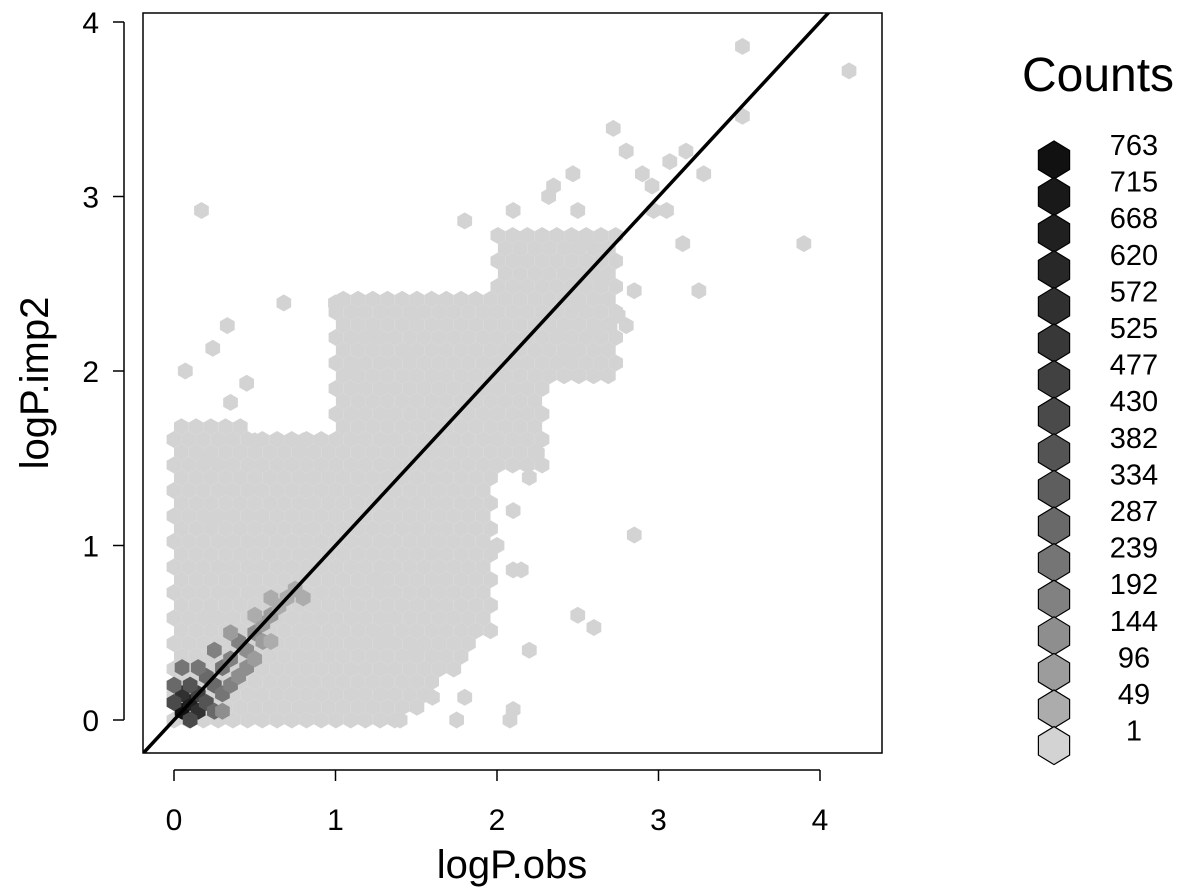 This screenshot has width=1192, height=892. Describe the element at coordinates (1134, 439) in the screenshot. I see `legend-label: 382` at that location.